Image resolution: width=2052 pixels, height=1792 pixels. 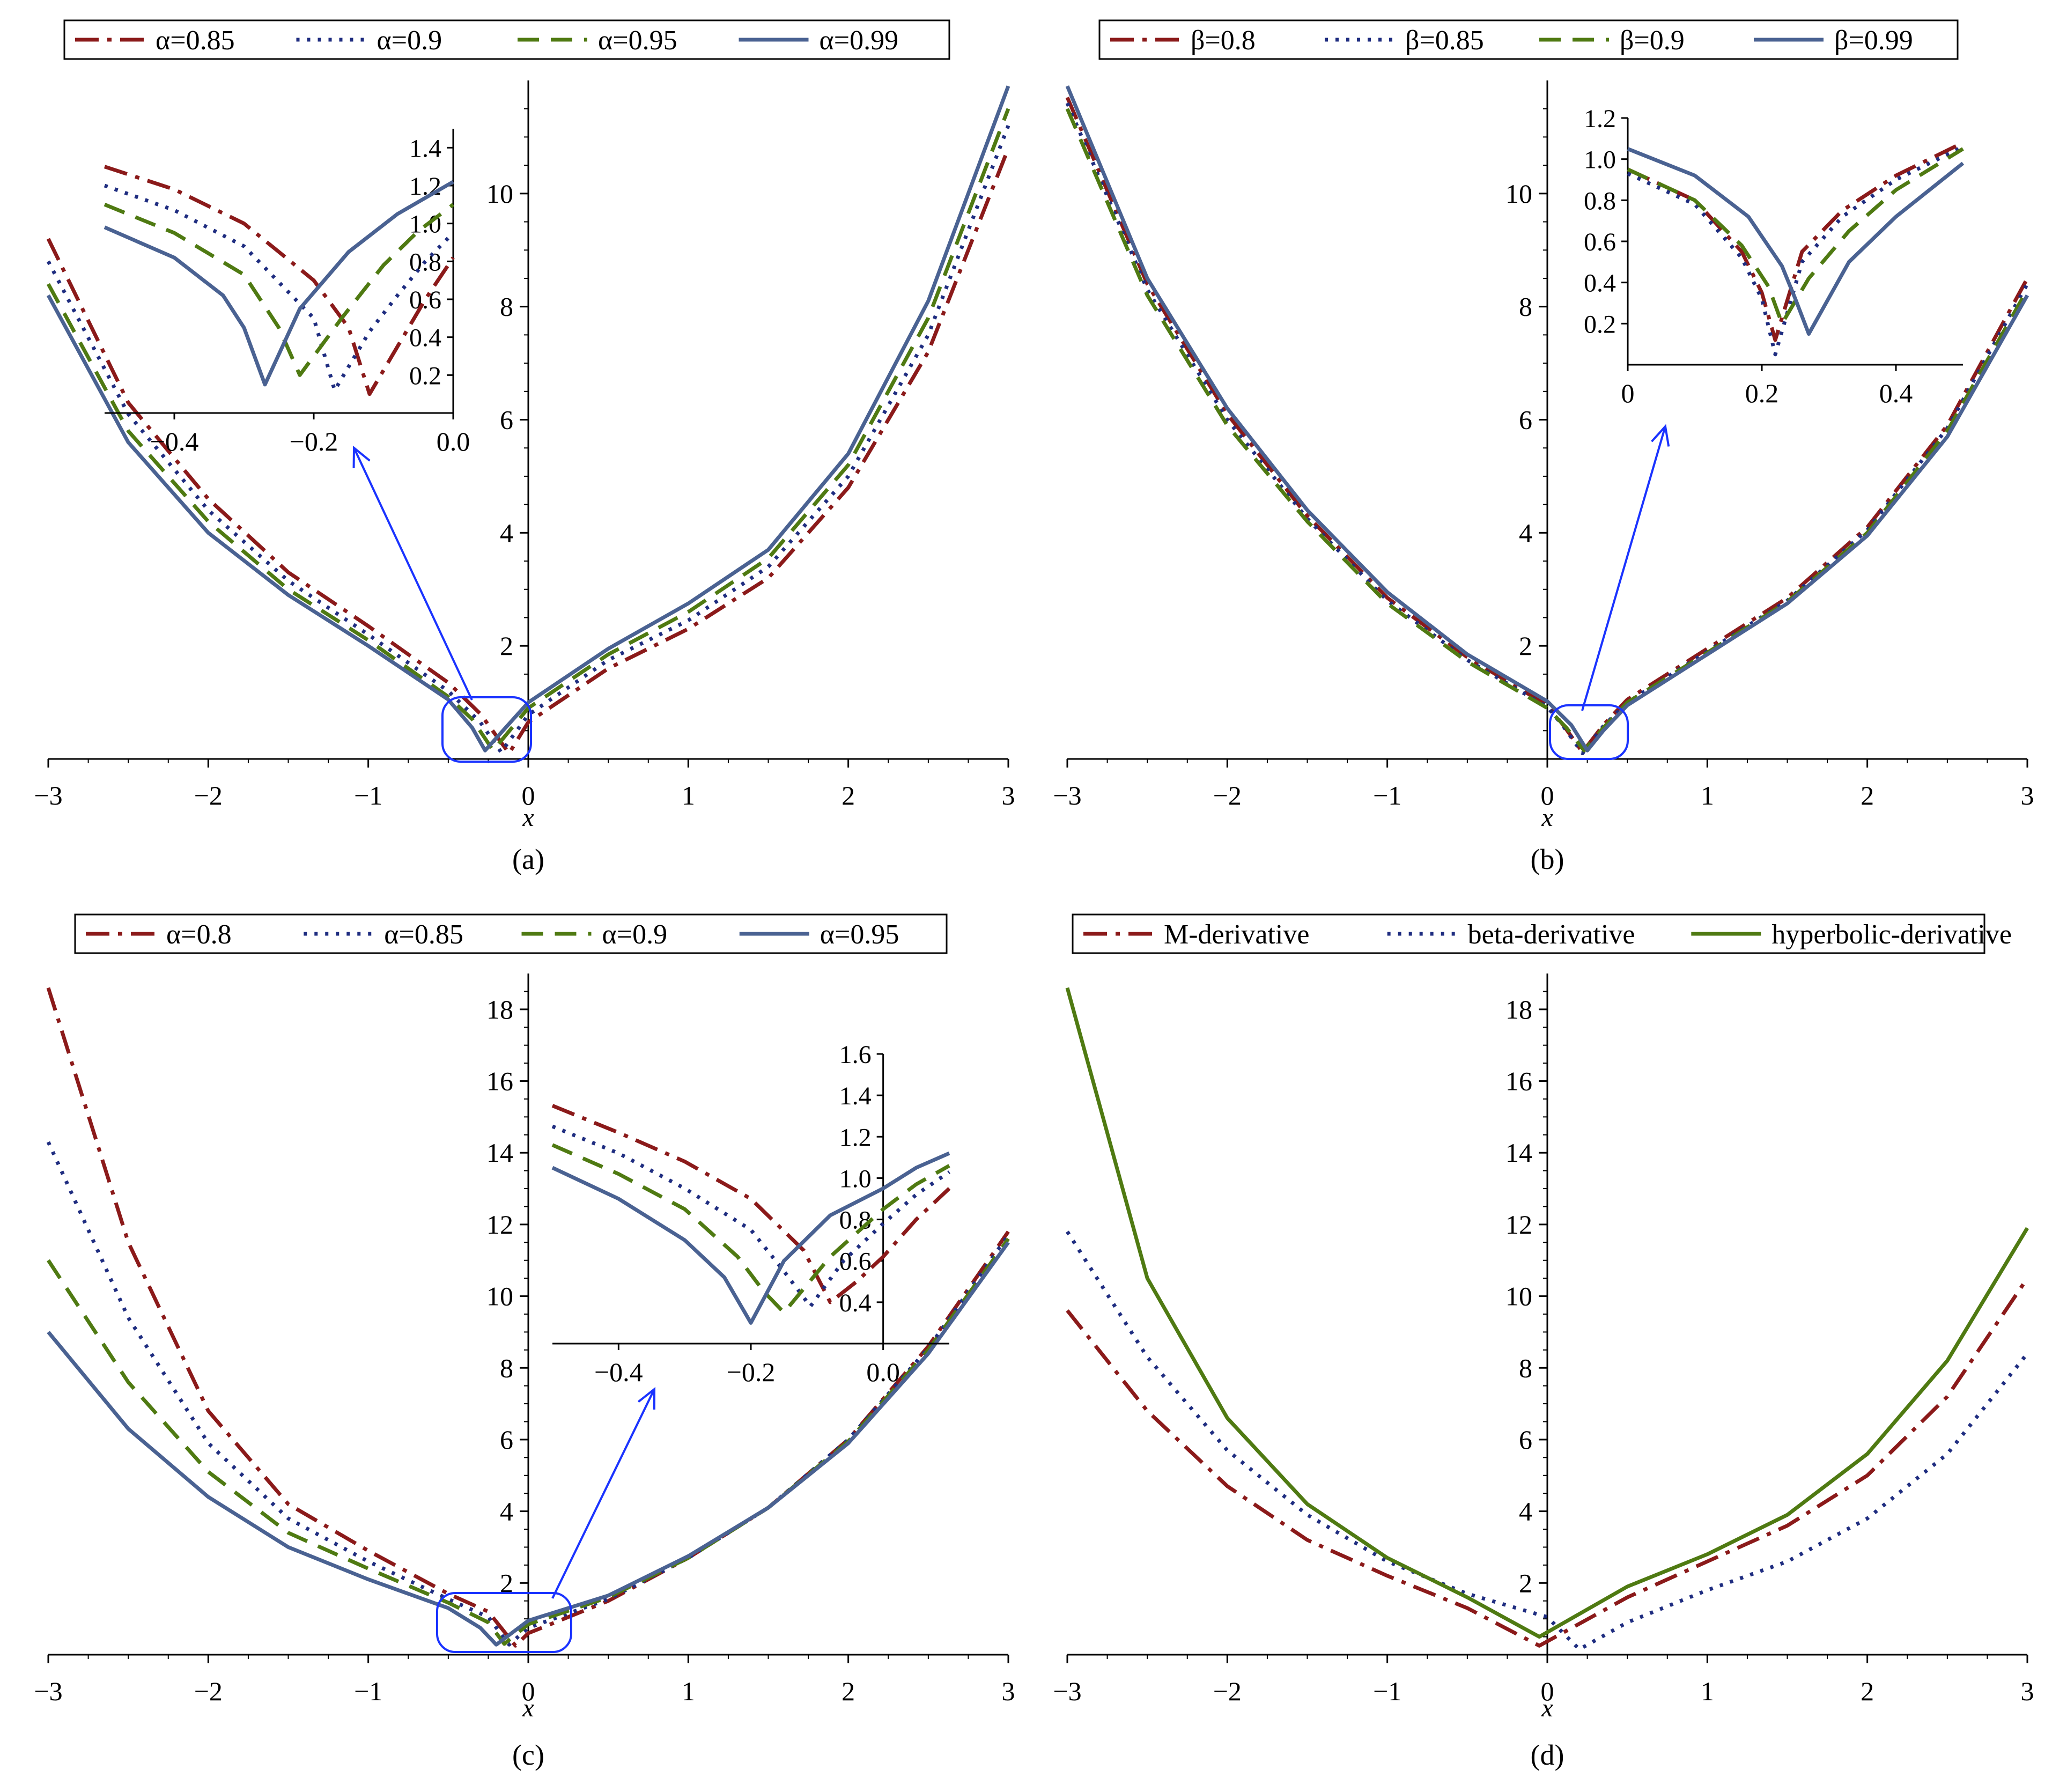 I want to click on x-tick-label-d: 1, so click(x=1707, y=1691).